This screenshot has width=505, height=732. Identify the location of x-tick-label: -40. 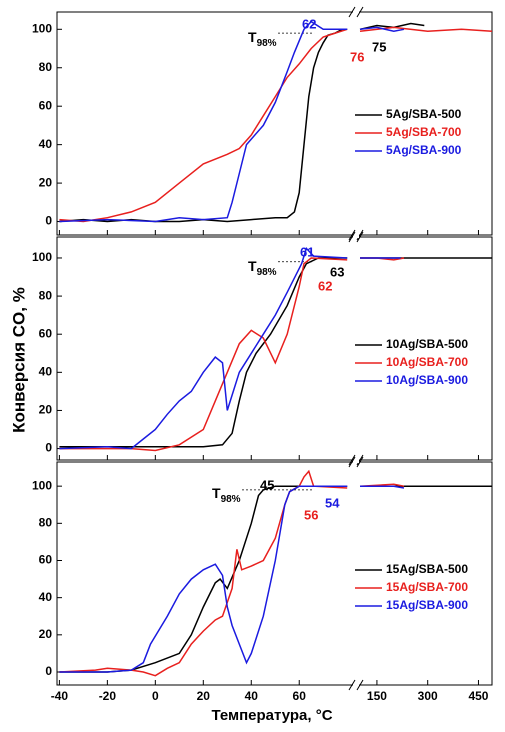
(60, 696).